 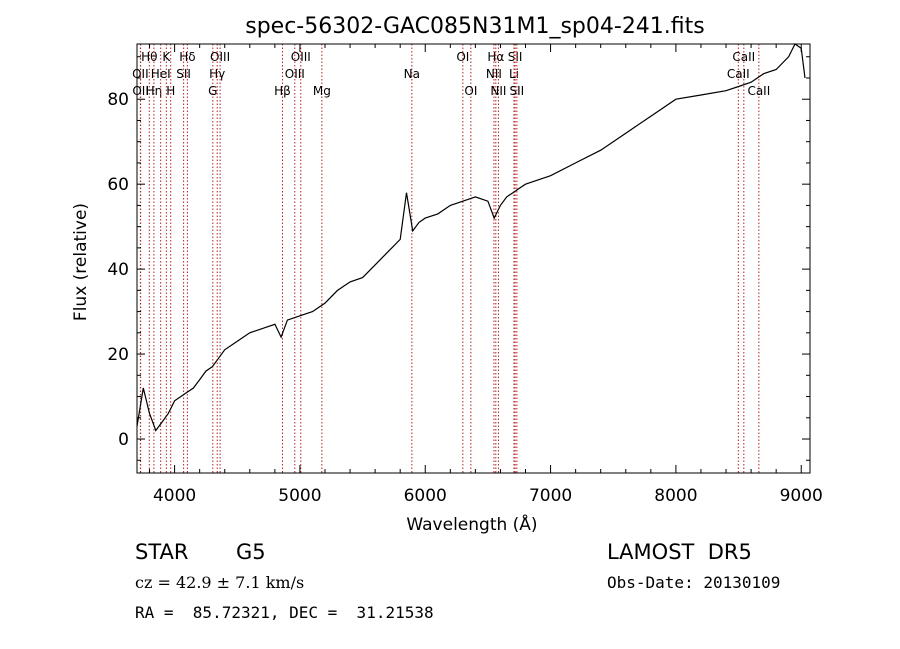 I want to click on y-tick-label: 60, so click(x=118, y=185).